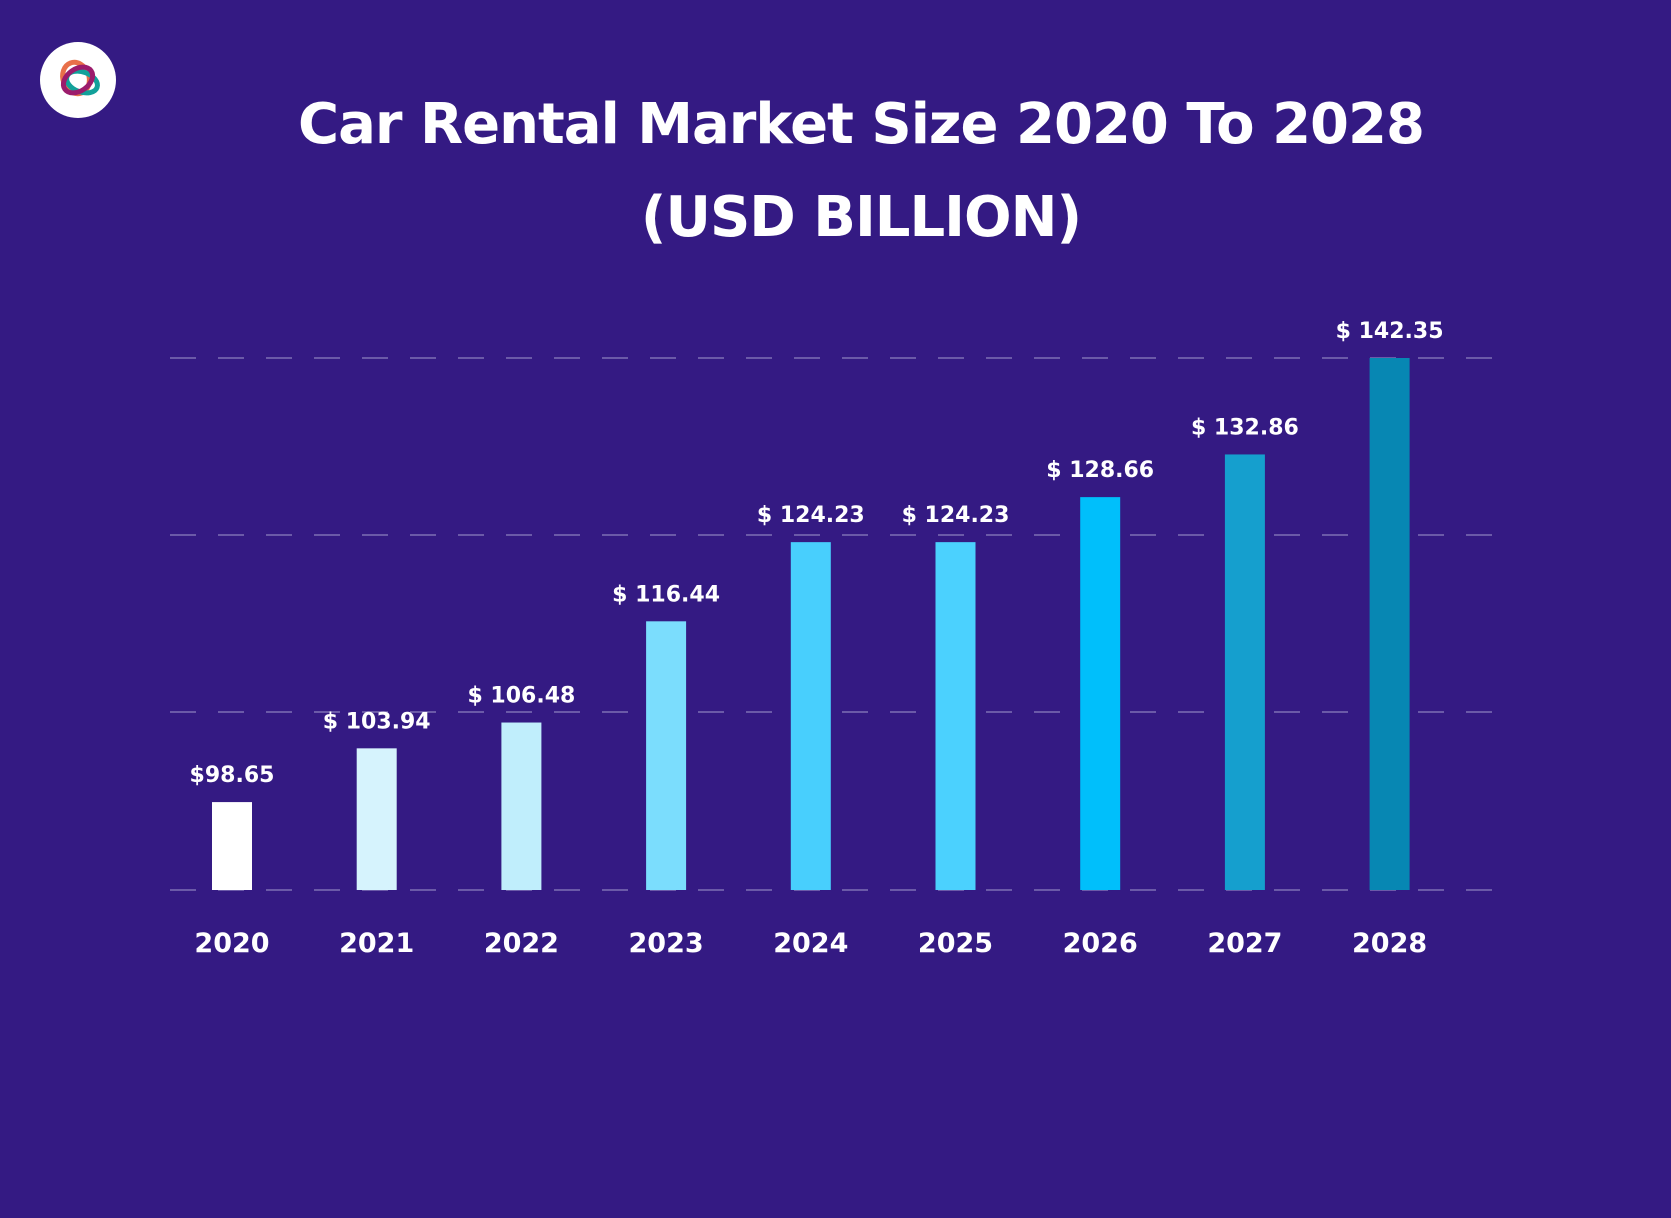 The image size is (1671, 1218). Describe the element at coordinates (1244, 672) in the screenshot. I see `bar-2027` at that location.